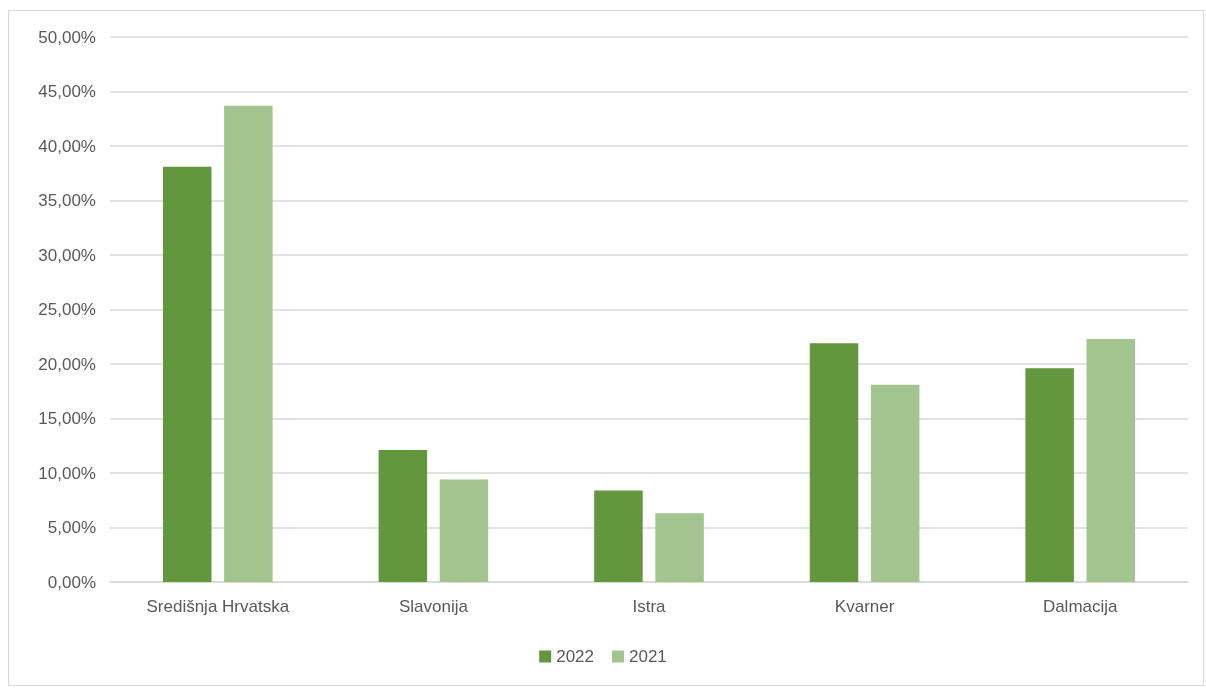 Image resolution: width=1206 pixels, height=688 pixels. I want to click on y-tick-label: 0,00%, so click(71, 582).